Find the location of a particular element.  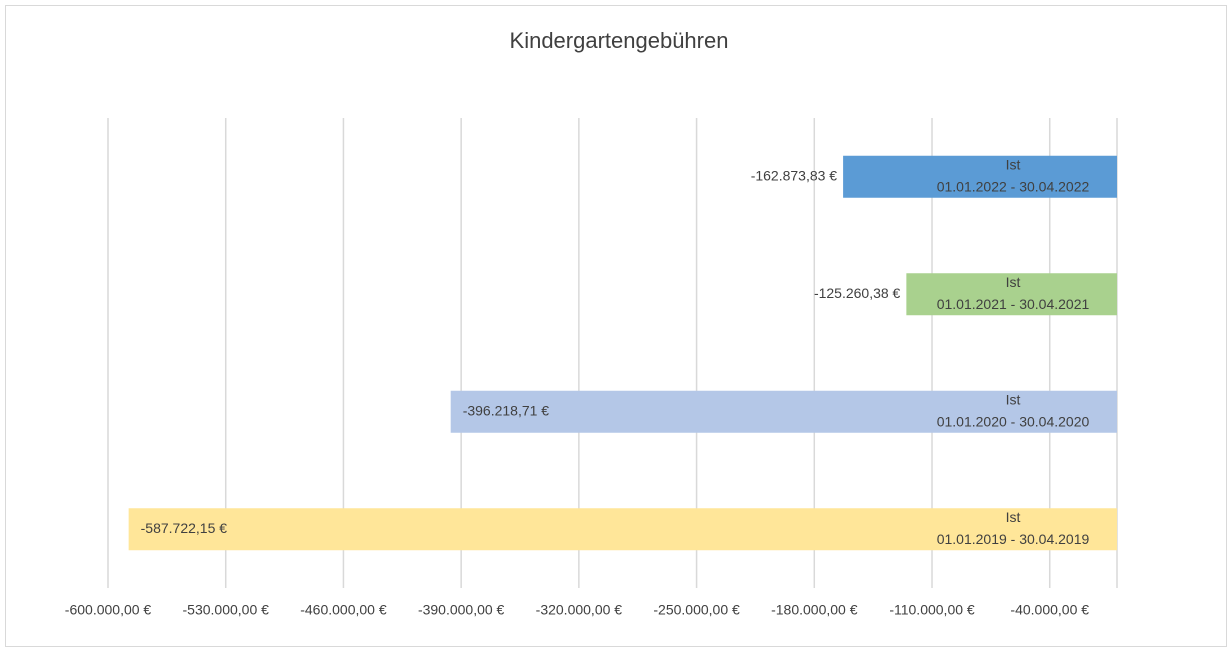

x-tick-label: -110.000,00 € is located at coordinates (932, 610).